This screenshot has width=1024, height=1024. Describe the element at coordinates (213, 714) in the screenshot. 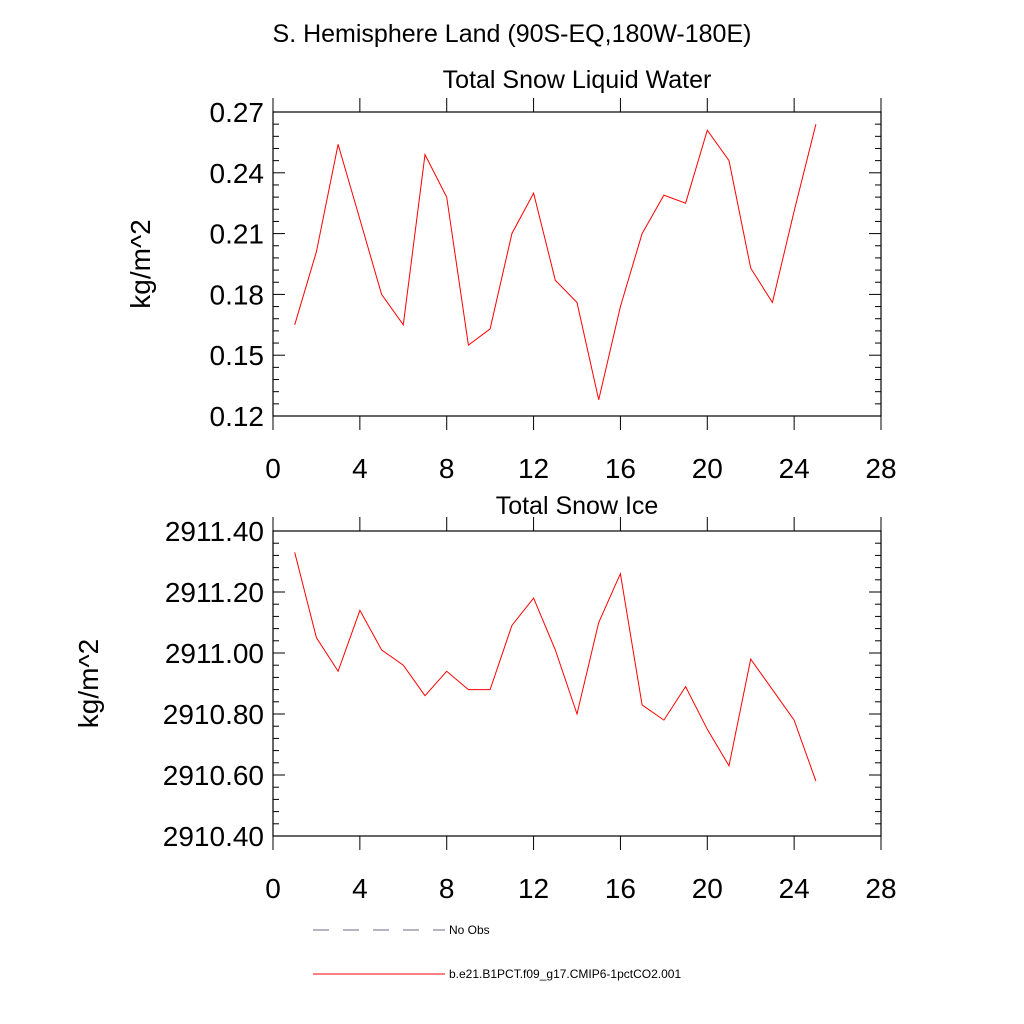

I see `y-tick-label: 2910.80` at that location.